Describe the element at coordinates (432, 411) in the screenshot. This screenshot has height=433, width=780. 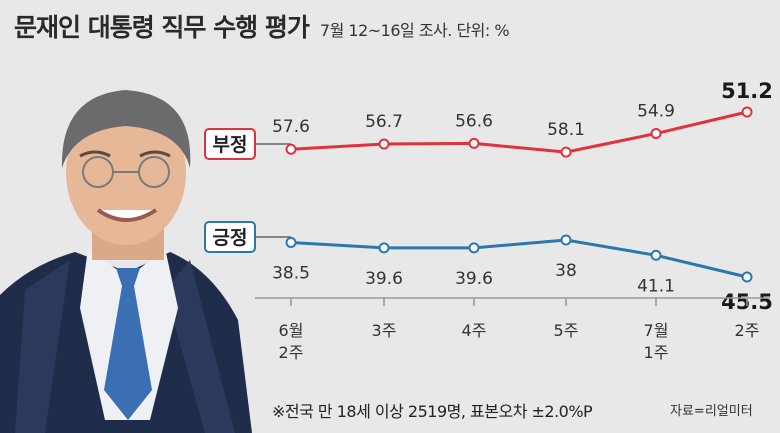
I see `footnote: ※전국 만 18세 이상 2519명, 표본오차 ±2.0%P` at that location.